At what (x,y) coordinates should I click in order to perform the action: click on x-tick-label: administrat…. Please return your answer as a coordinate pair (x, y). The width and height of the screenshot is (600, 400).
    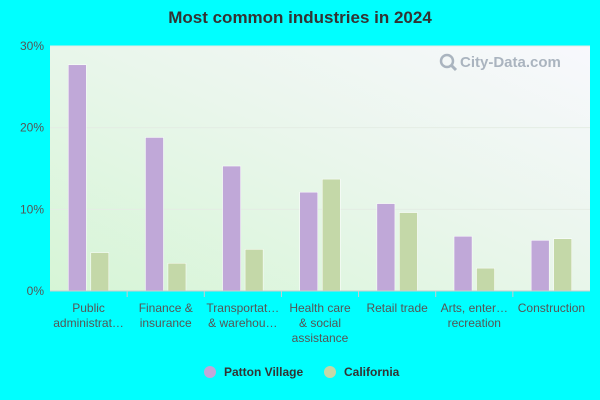
    Looking at the image, I should click on (88, 323).